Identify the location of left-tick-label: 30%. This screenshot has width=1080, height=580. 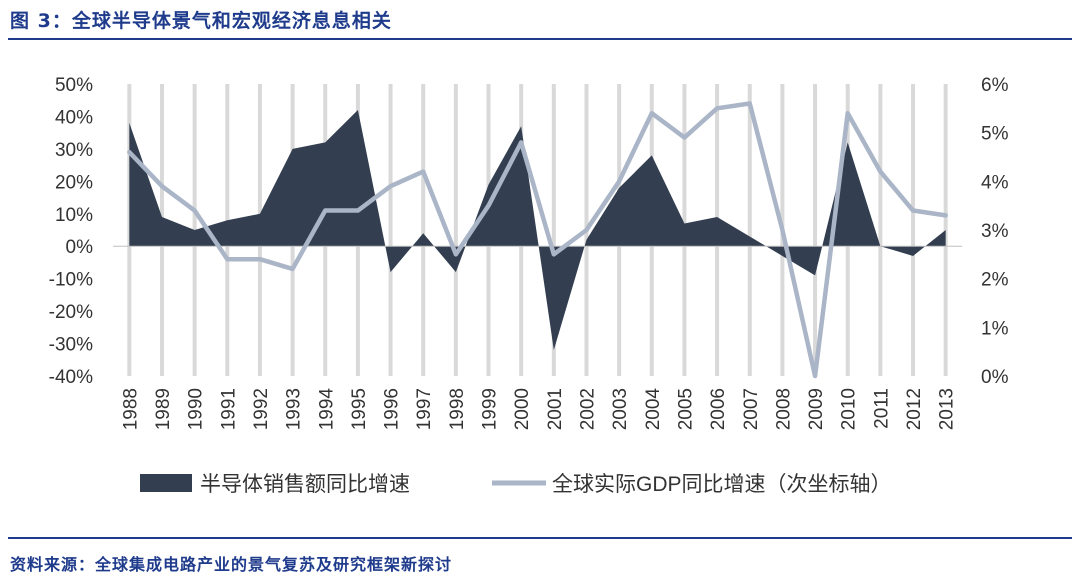
(74, 150).